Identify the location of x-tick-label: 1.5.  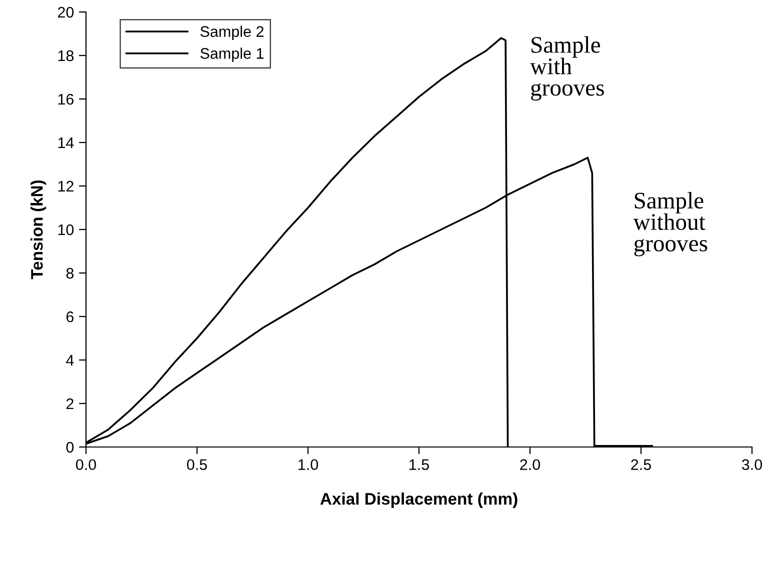
(419, 464).